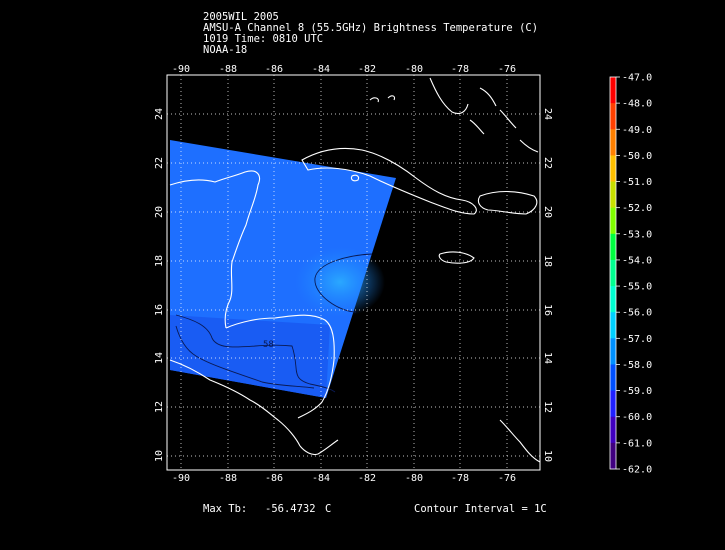 This screenshot has height=550, width=725. I want to click on colorbar-label: -57.0, so click(637, 339).